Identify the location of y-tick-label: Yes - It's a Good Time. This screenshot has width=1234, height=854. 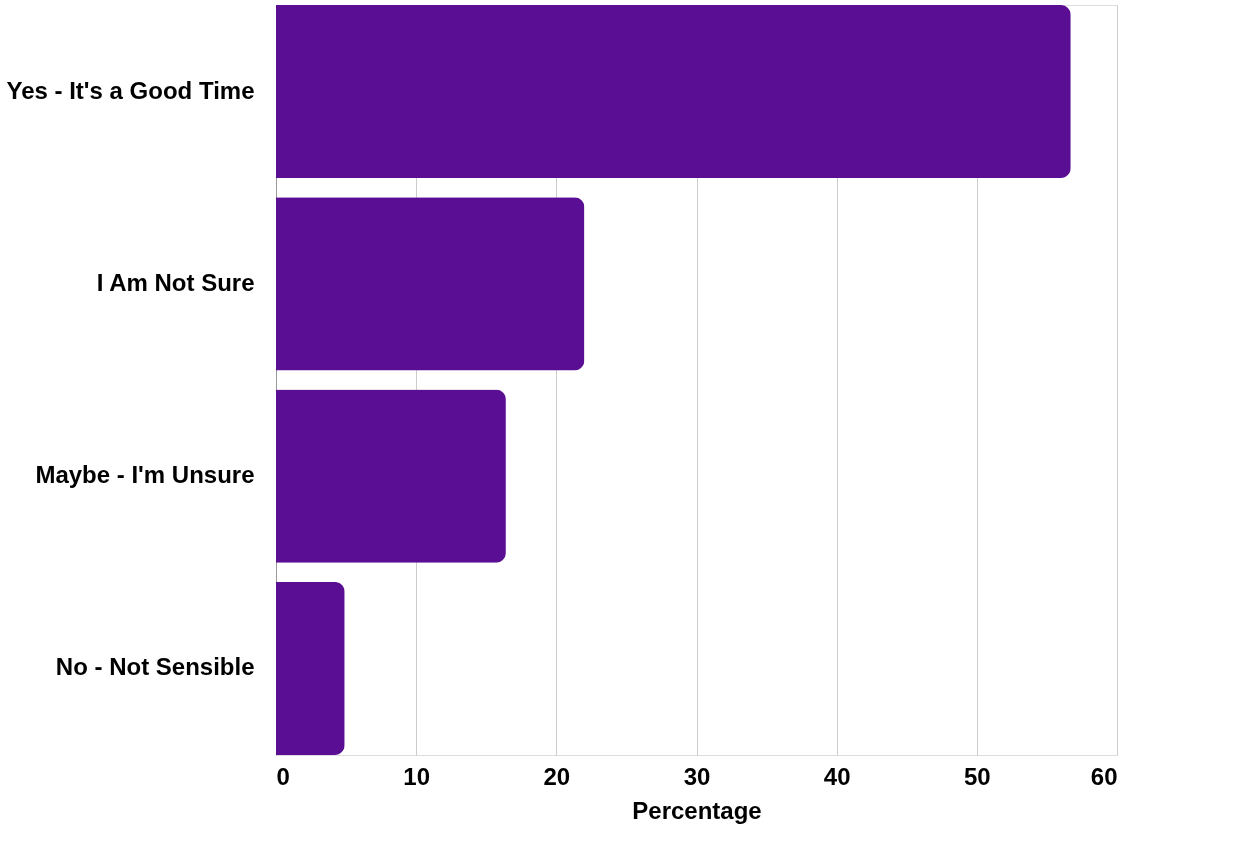
(130, 90).